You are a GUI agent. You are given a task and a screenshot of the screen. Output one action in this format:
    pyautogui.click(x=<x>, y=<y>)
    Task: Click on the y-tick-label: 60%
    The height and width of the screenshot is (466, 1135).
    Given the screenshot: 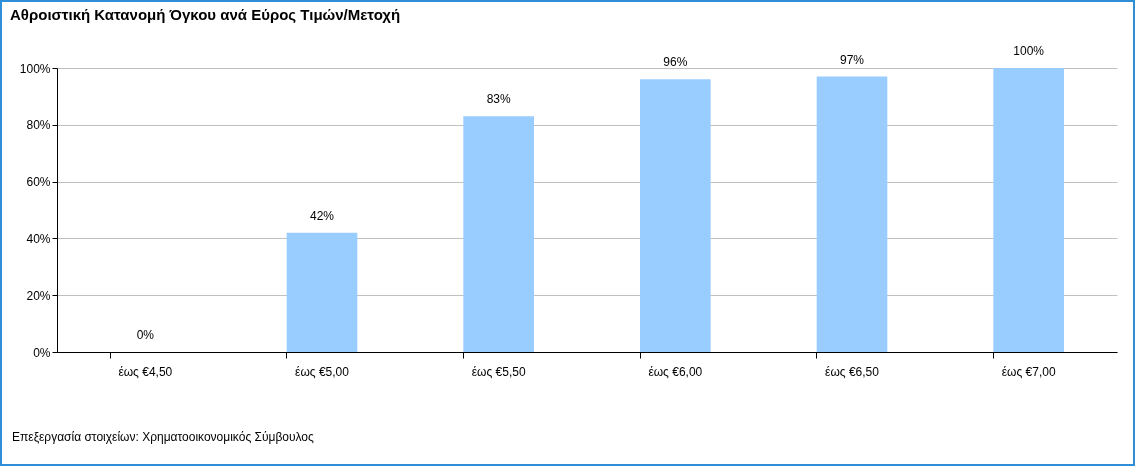 What is the action you would take?
    pyautogui.click(x=38, y=182)
    